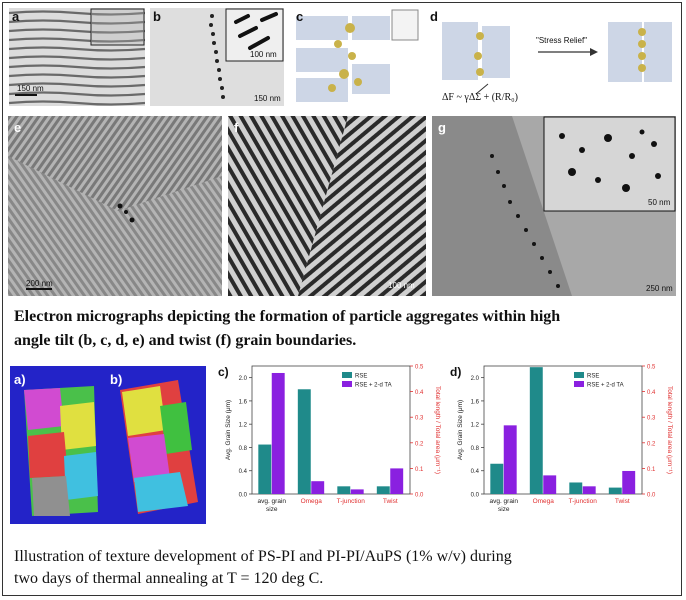 The width and height of the screenshot is (686, 600). I want to click on scale-bar-e, so click(39, 289).